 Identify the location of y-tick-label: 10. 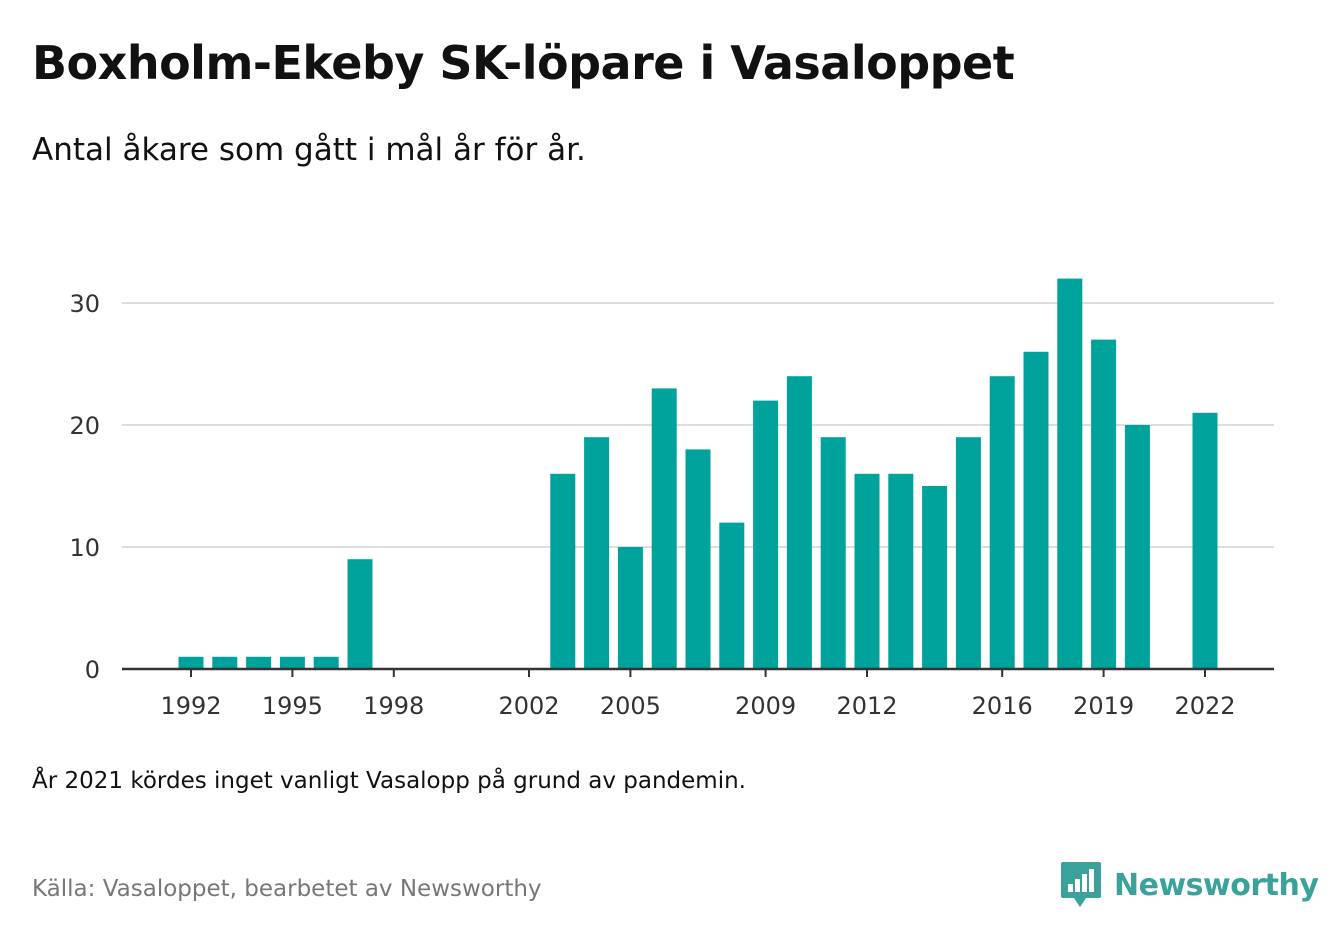
(84, 548).